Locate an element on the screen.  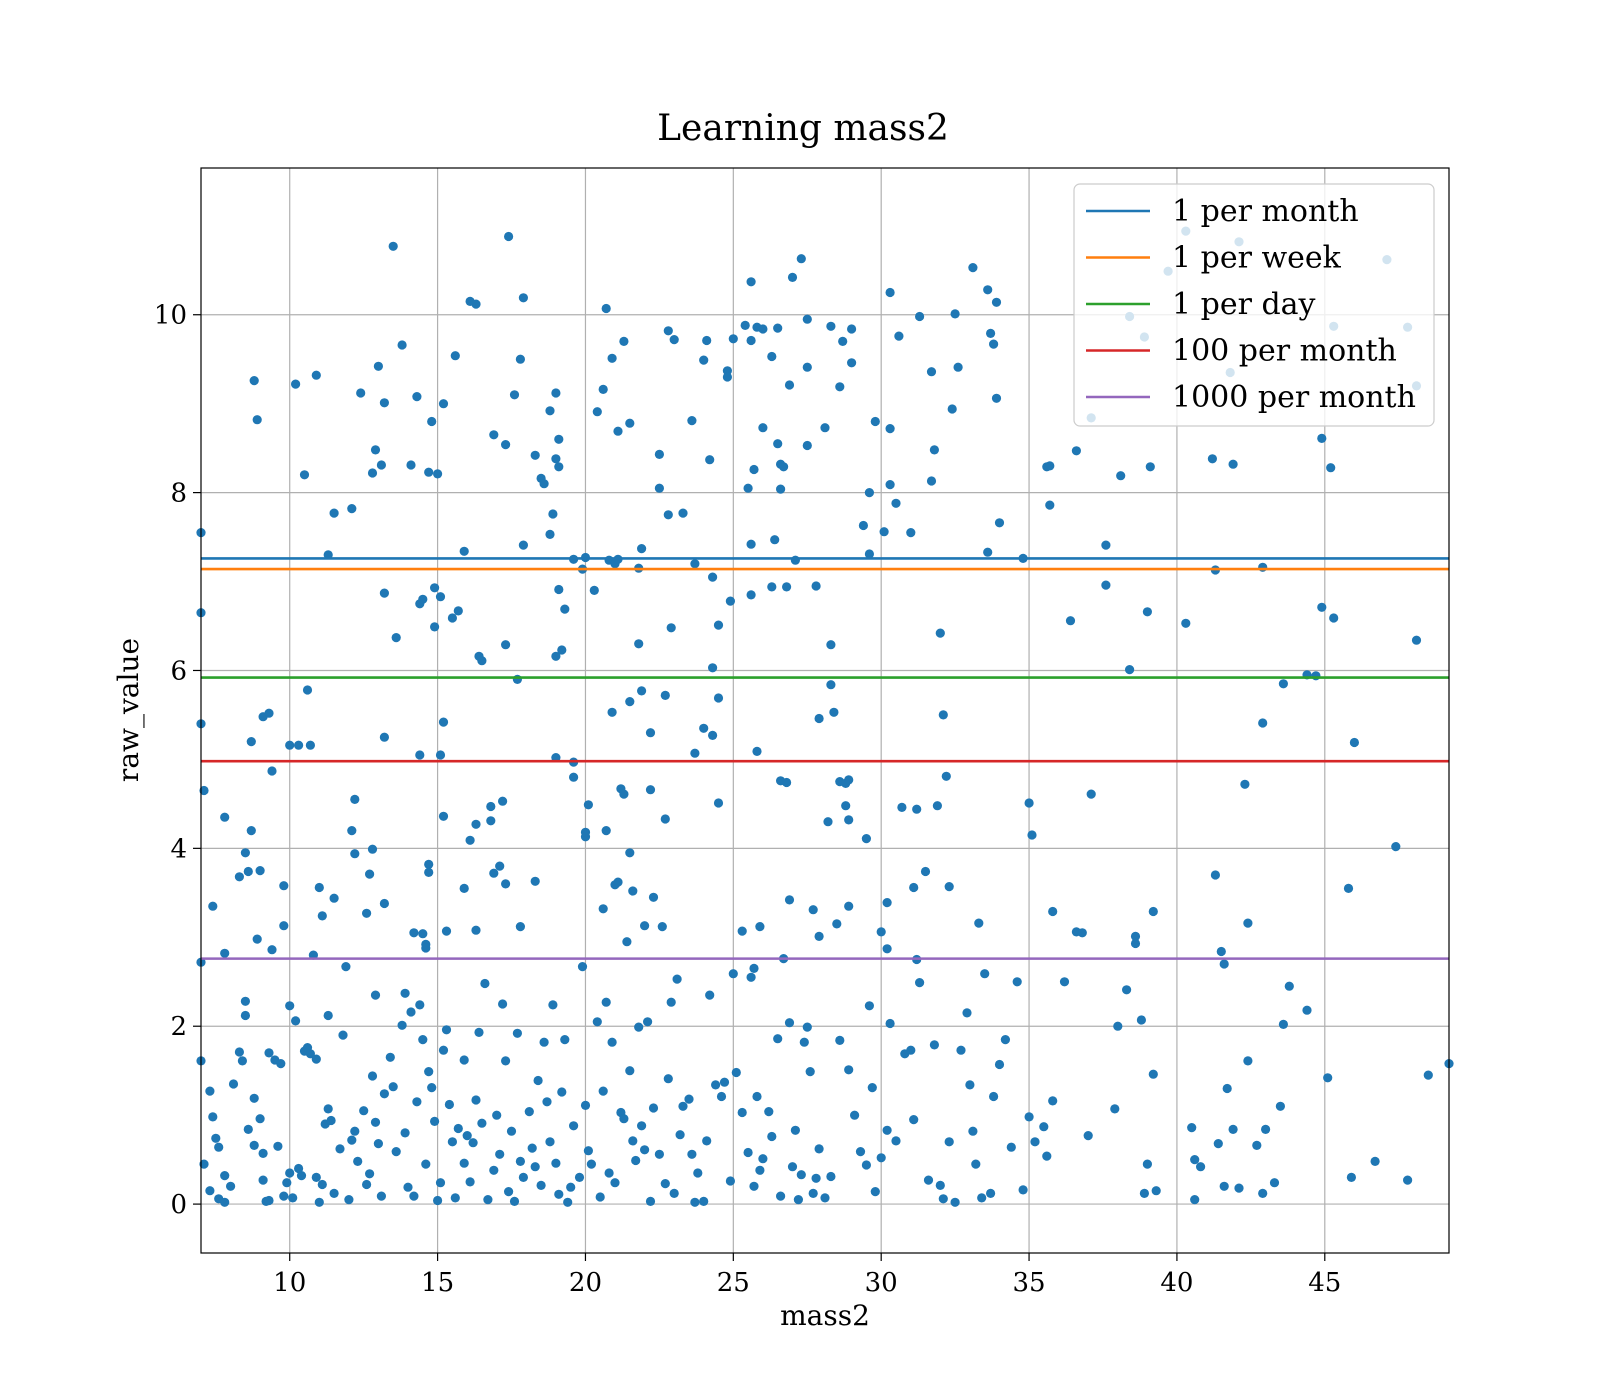
y-tick-label: 8 is located at coordinates (178, 494).